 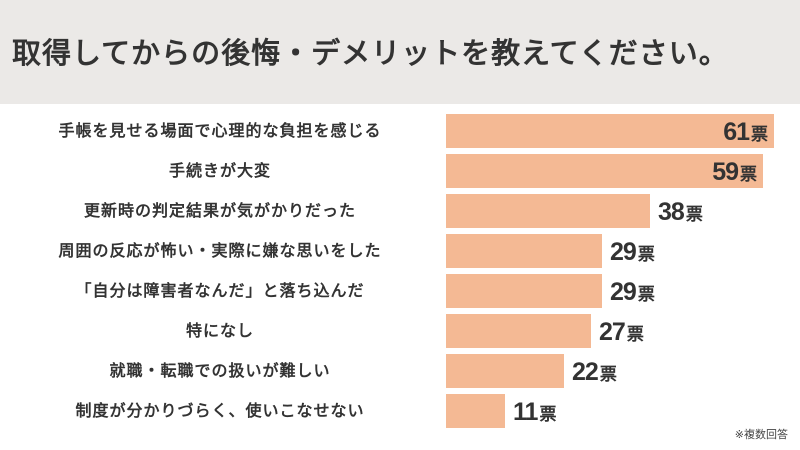 What do you see at coordinates (400, 171) in the screenshot?
I see `chart-row: 手続きが大変 59 票` at bounding box center [400, 171].